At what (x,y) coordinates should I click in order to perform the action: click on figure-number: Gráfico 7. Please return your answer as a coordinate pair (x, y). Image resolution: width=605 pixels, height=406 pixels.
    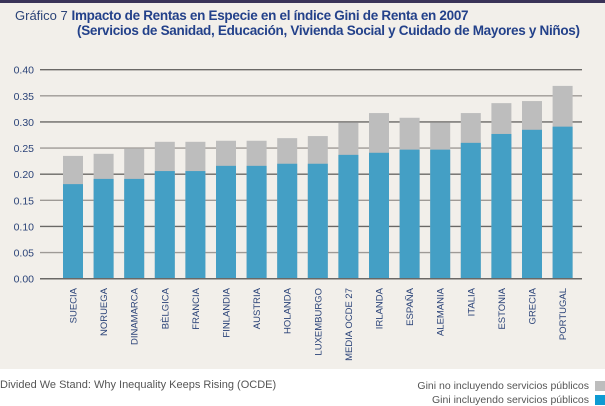
    Looking at the image, I should click on (41, 15).